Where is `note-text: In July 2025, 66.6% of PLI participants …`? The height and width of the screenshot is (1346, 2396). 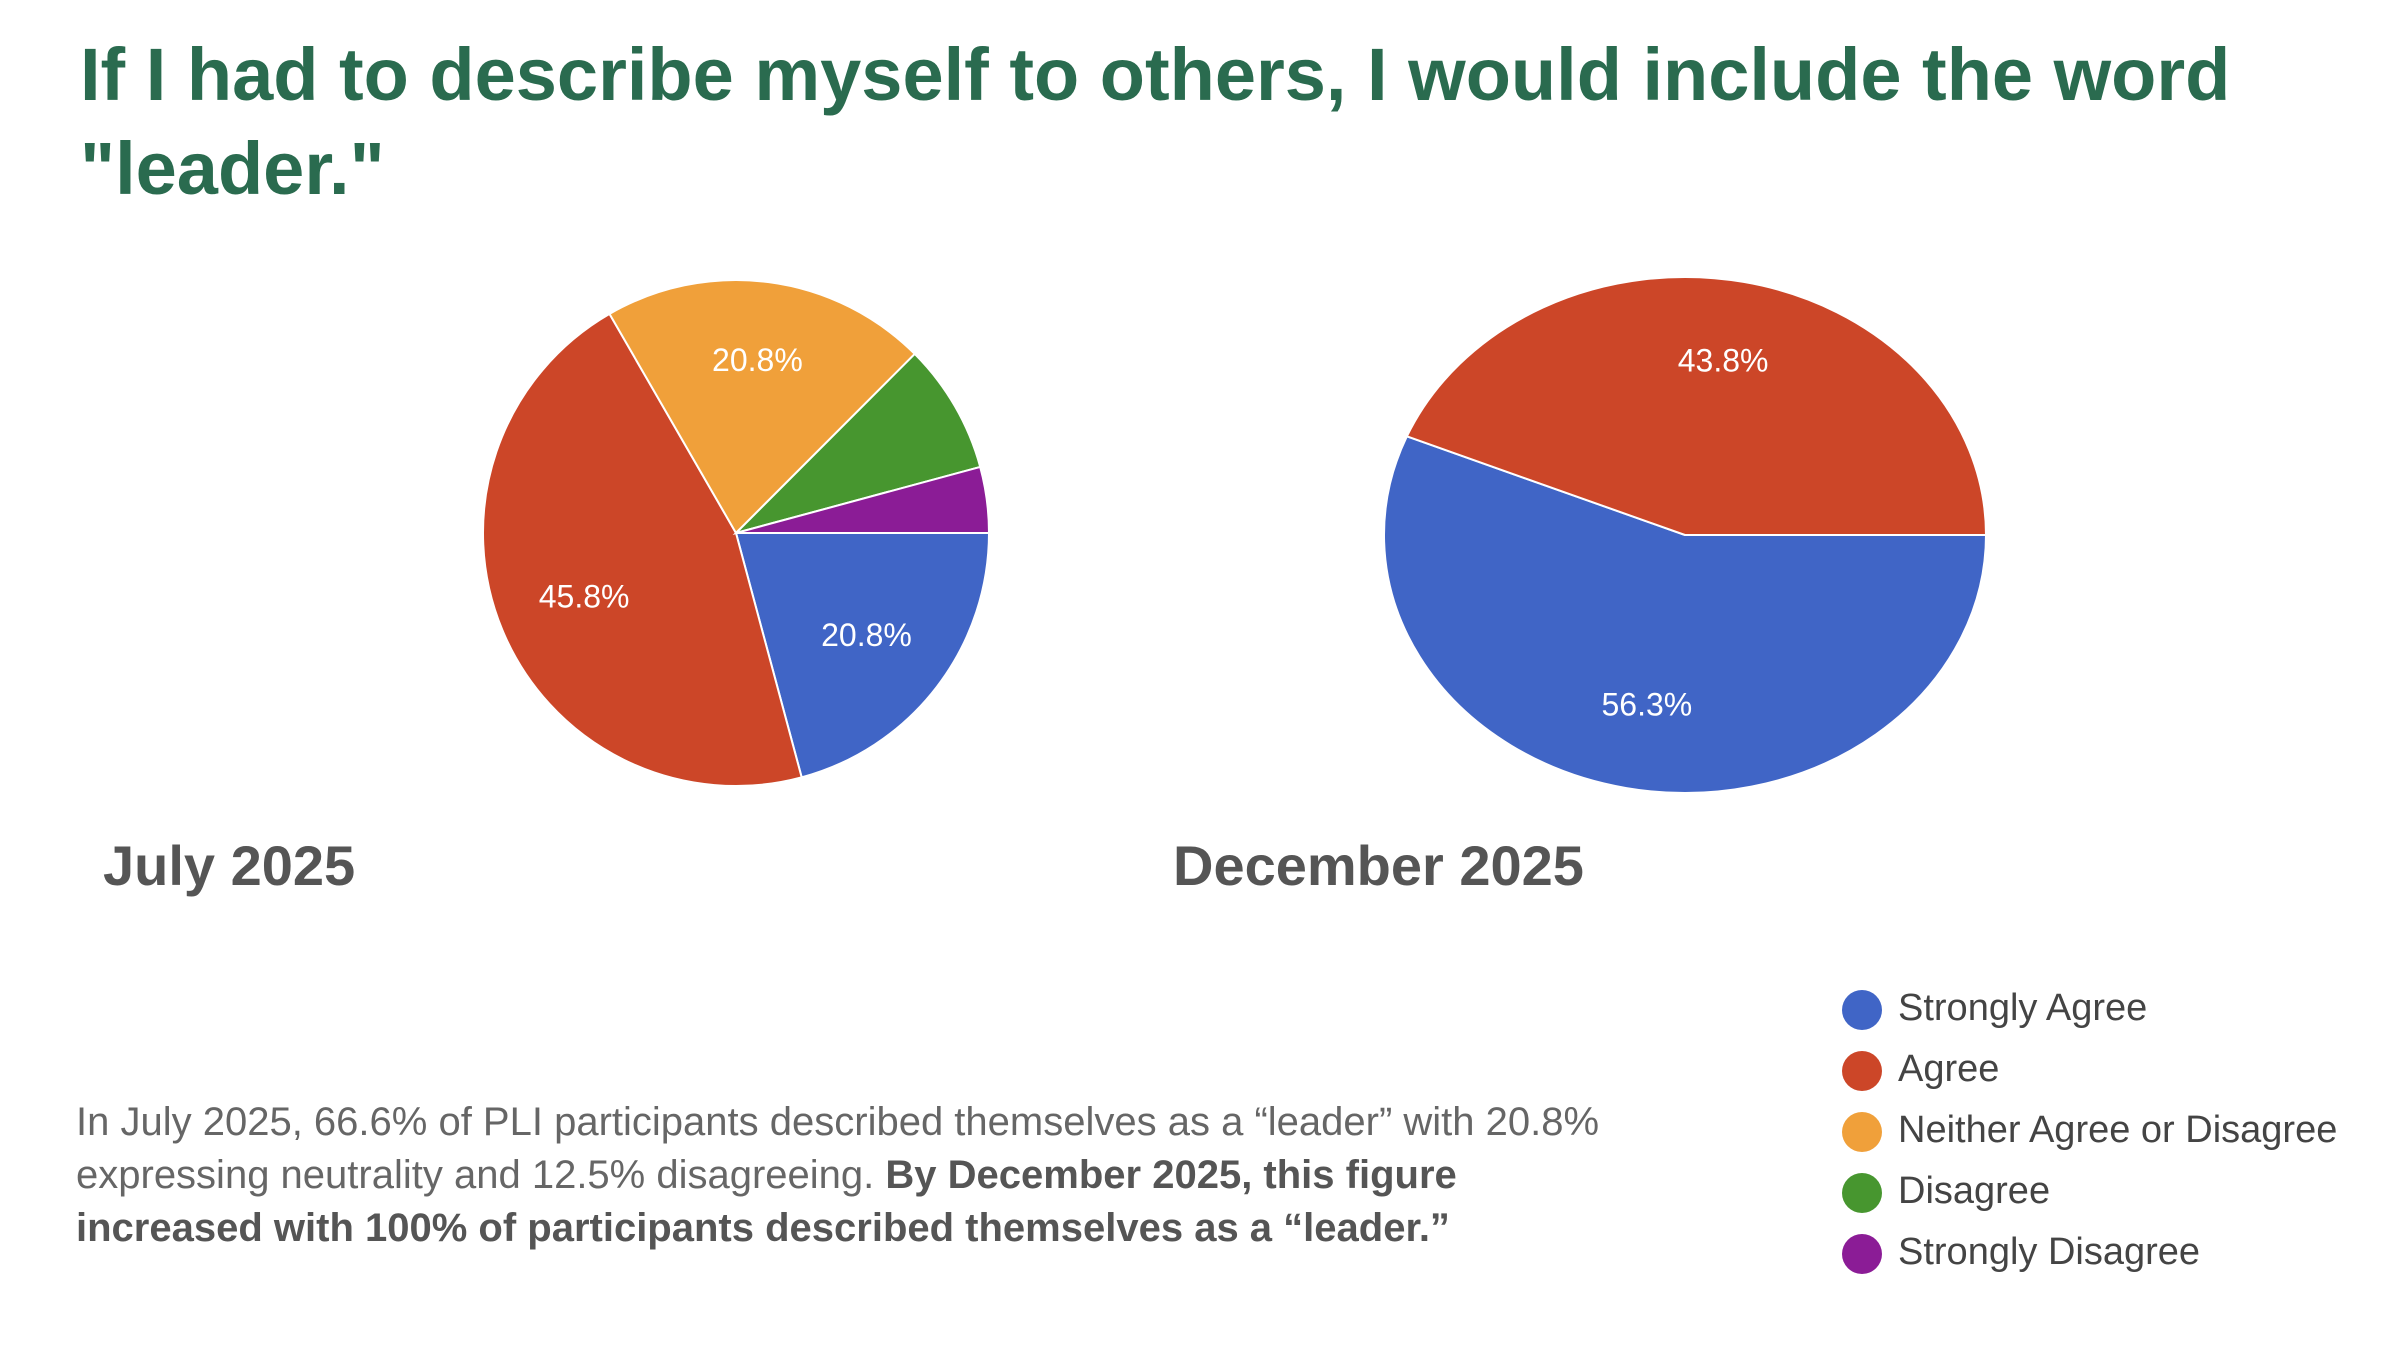
note-text: In July 2025, 66.6% of PLI participants … is located at coordinates (838, 1148).